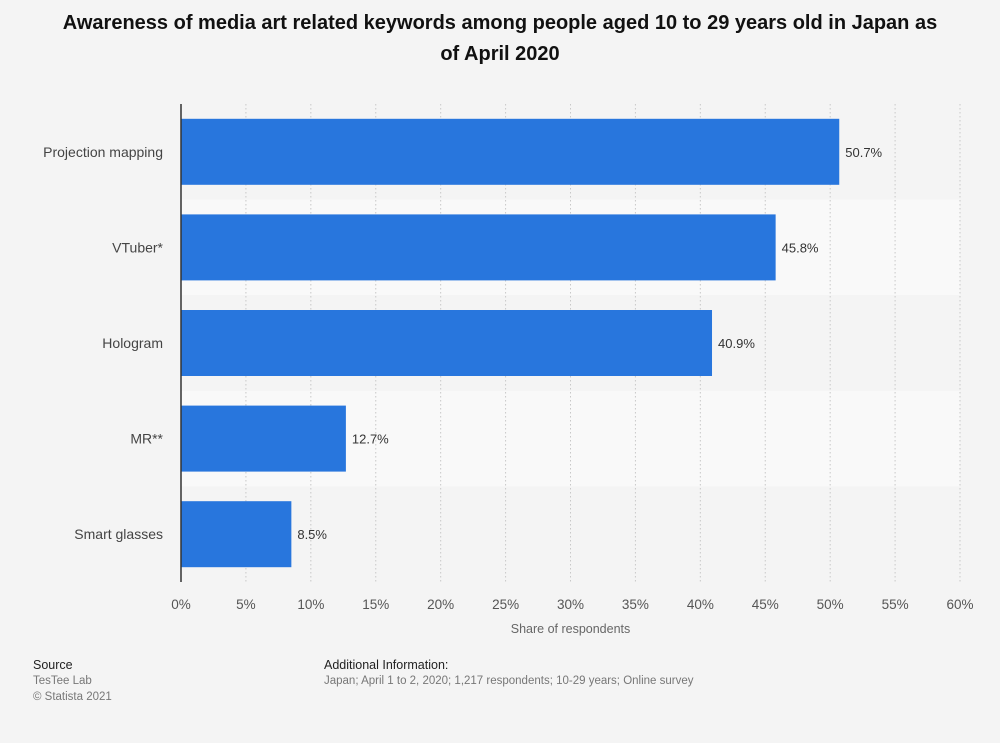 The image size is (1000, 743). What do you see at coordinates (103, 152) in the screenshot?
I see `category-label: Projection mapping` at bounding box center [103, 152].